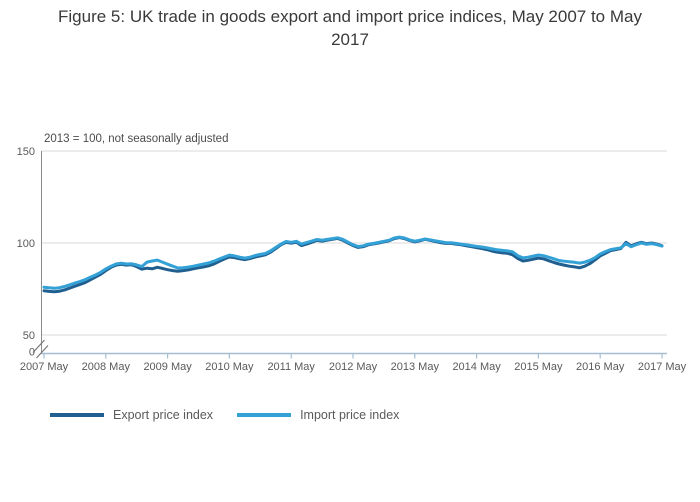  What do you see at coordinates (77, 415) in the screenshot?
I see `export-line-swatch` at bounding box center [77, 415].